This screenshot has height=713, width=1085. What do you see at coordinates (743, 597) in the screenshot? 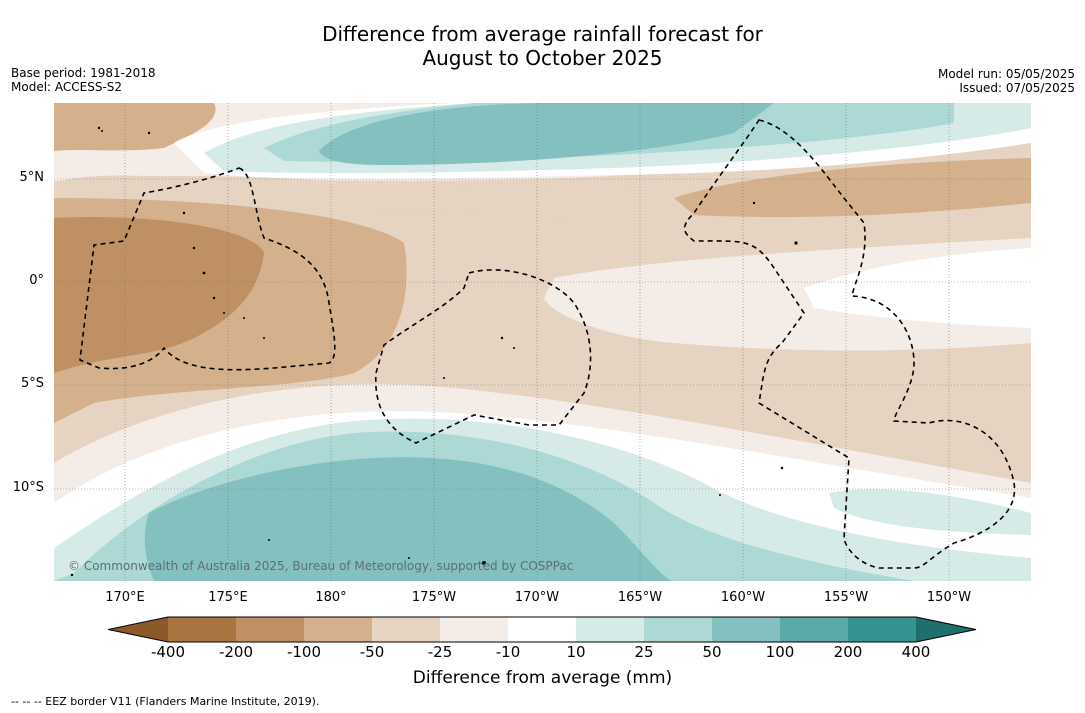
I see `lon-label: 160°W` at bounding box center [743, 597].